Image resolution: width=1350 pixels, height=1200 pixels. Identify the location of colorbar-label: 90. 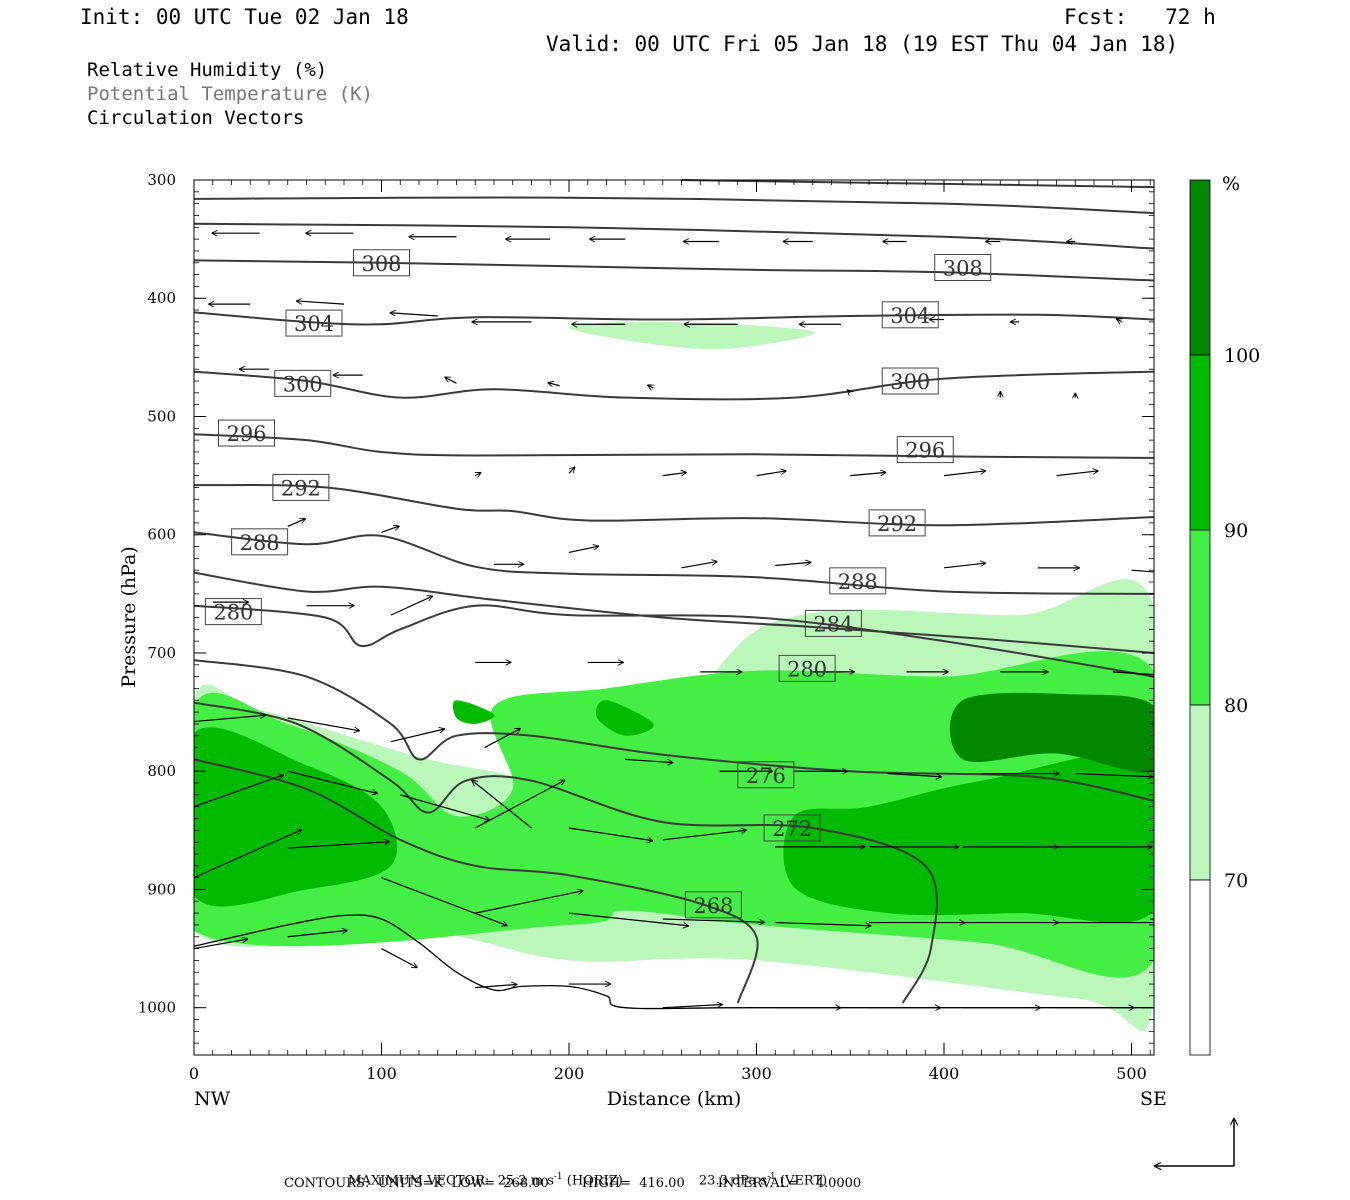
(1236, 531).